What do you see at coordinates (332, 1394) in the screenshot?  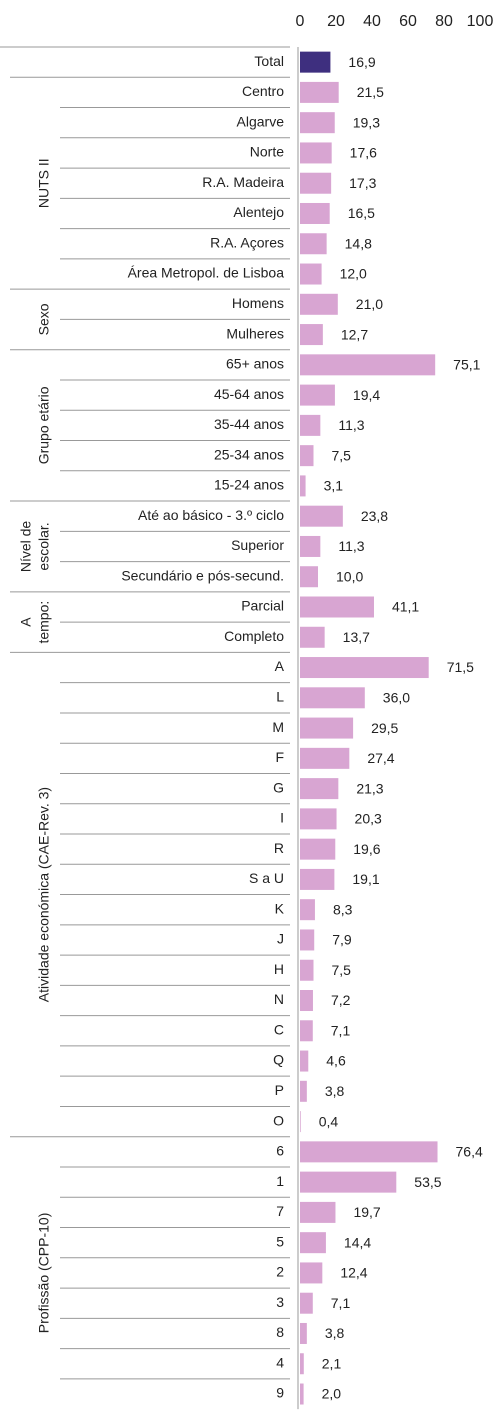 I see `value-label: 2,0` at bounding box center [332, 1394].